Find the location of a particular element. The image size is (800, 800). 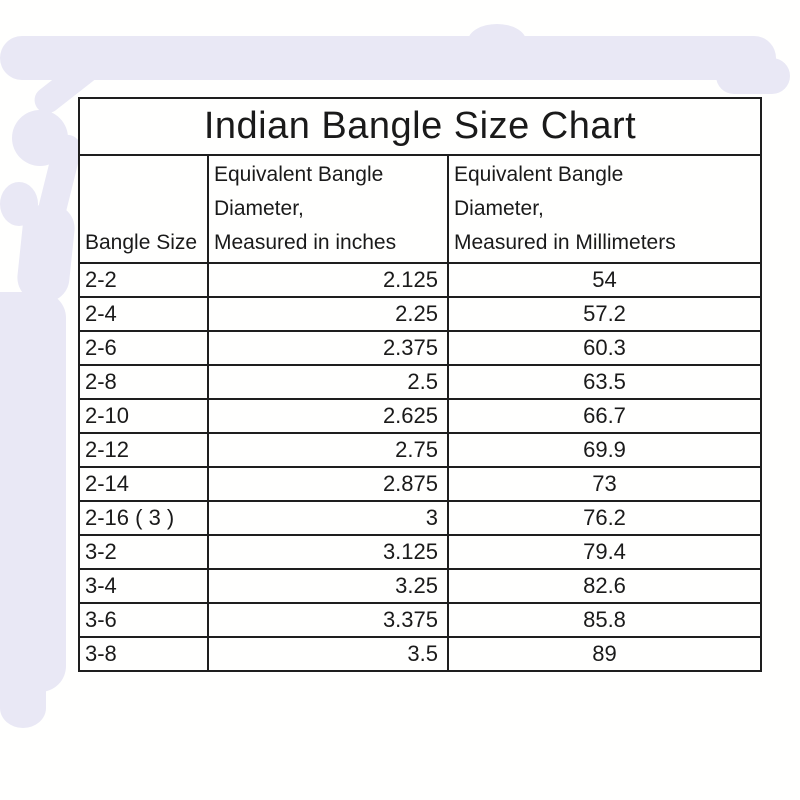

table-row: 2-14 2.875 73 is located at coordinates (420, 484).